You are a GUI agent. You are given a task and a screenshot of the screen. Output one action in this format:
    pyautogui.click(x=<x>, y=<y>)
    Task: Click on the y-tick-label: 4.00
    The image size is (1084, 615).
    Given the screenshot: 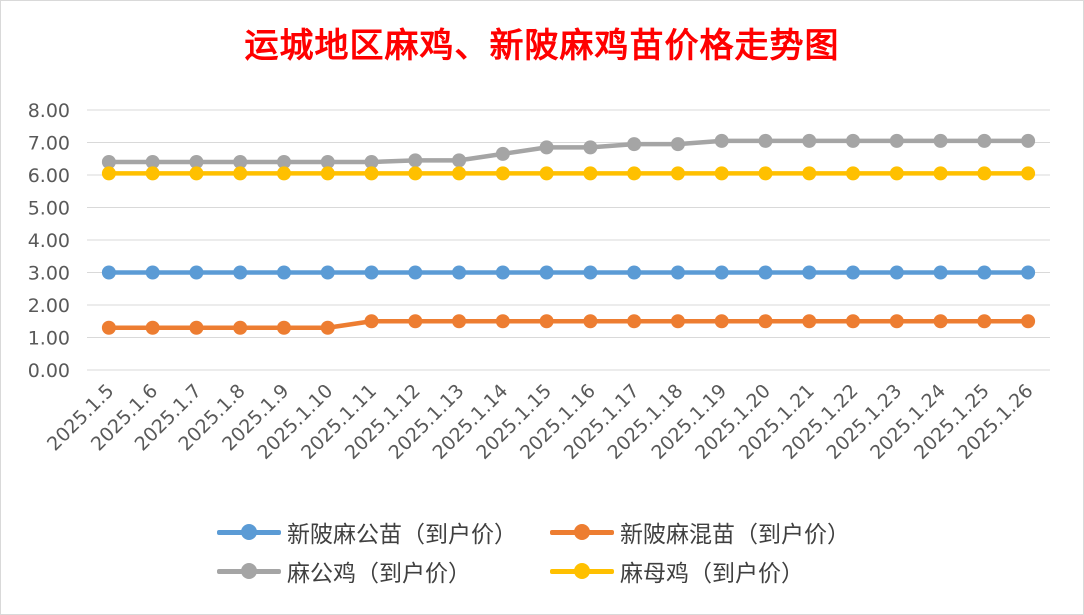 What is the action you would take?
    pyautogui.click(x=49, y=241)
    